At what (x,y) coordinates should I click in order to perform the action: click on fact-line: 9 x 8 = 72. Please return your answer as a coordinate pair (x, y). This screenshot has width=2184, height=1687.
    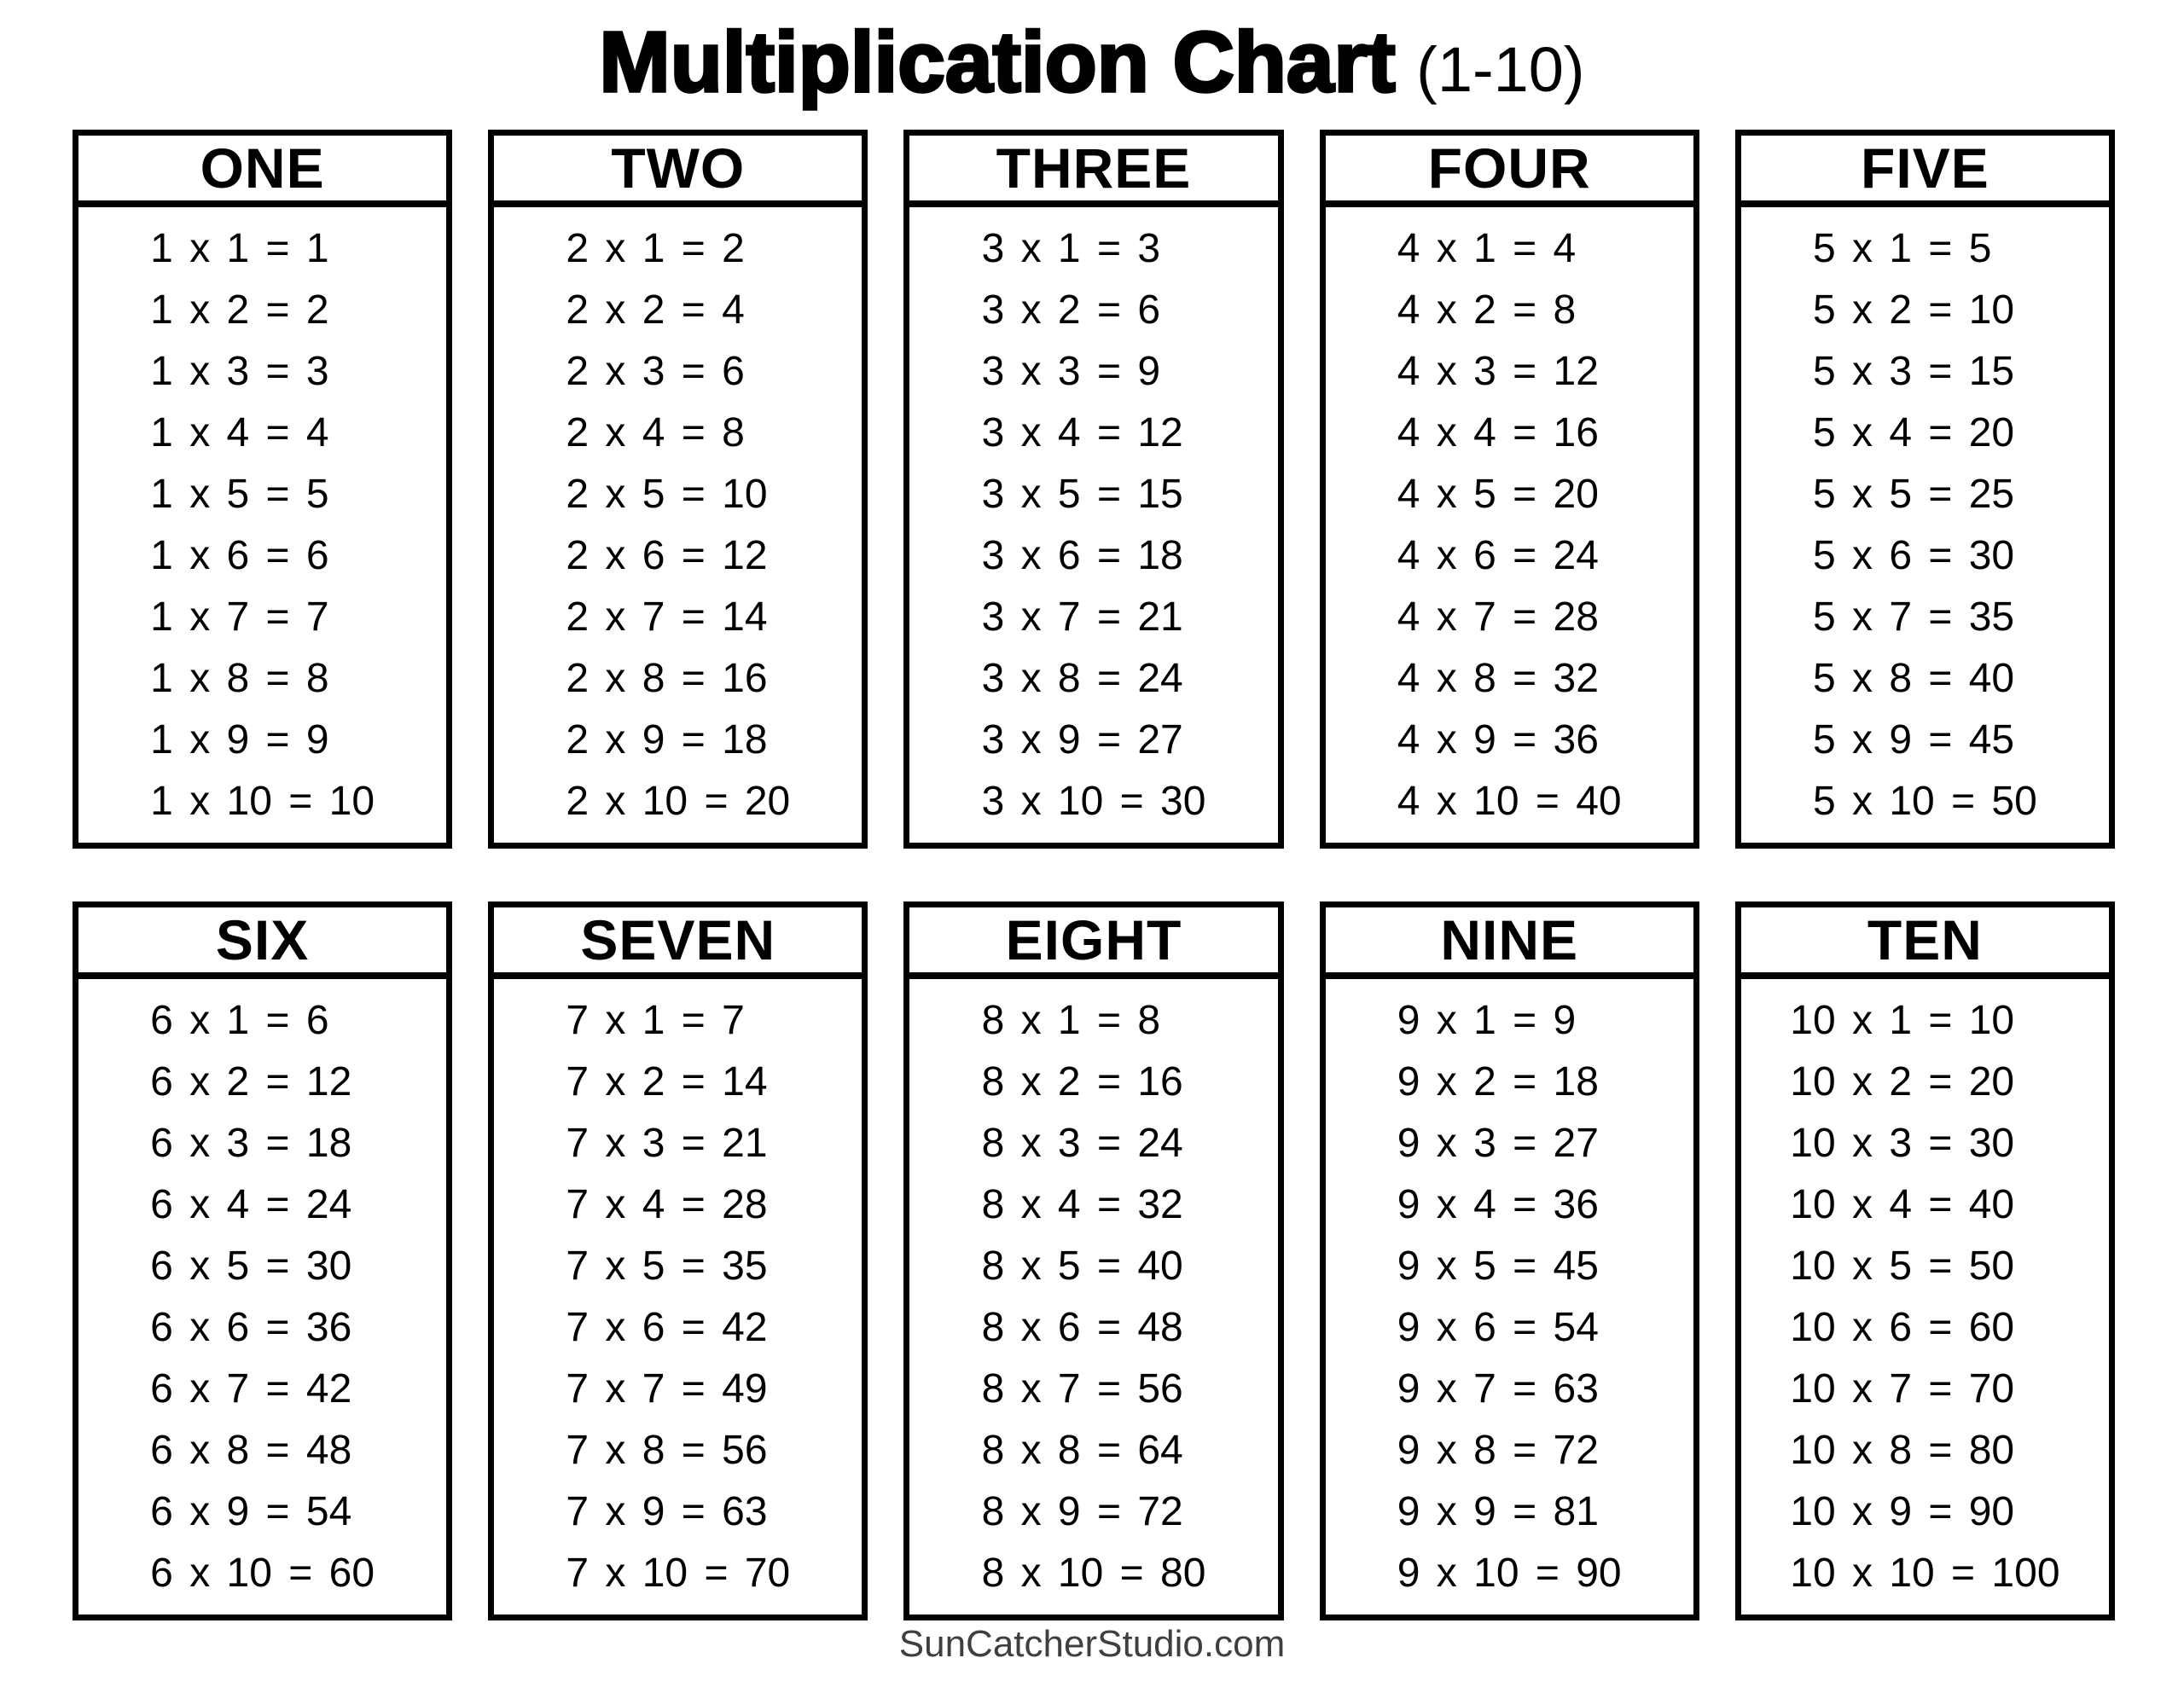
    Looking at the image, I should click on (1498, 1451).